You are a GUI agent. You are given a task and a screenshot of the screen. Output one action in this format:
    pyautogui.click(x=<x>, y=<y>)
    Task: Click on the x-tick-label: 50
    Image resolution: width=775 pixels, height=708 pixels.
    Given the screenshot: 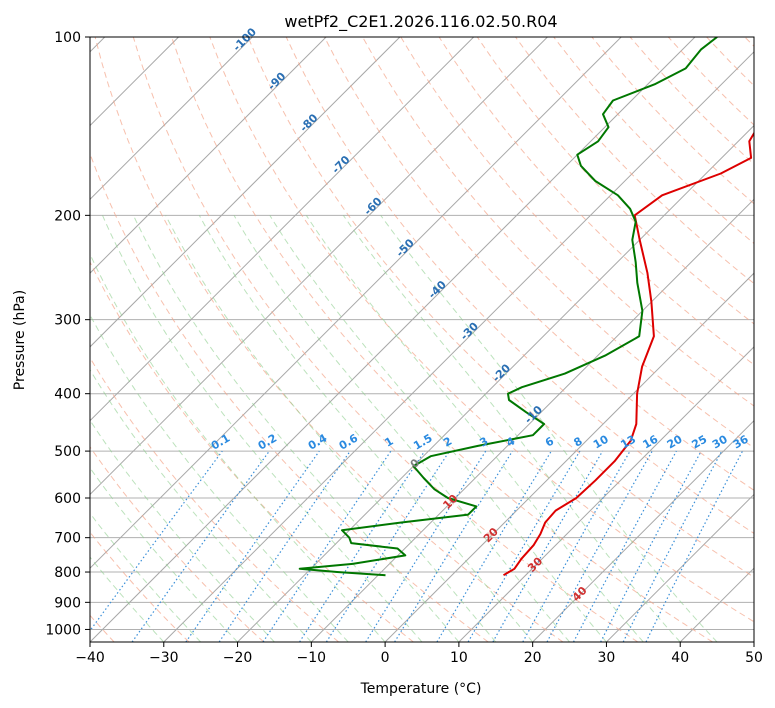 What is the action you would take?
    pyautogui.click(x=754, y=658)
    